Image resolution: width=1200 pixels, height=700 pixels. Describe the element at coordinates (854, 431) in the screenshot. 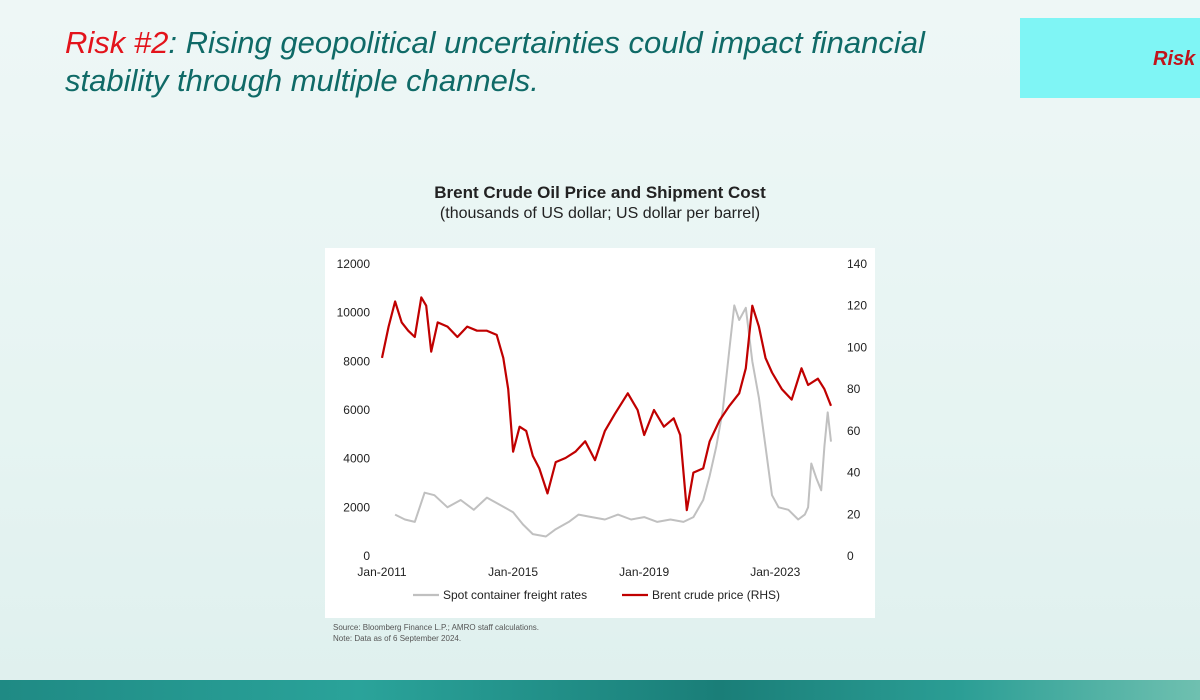

I see `y-right-tick-label: 60` at that location.